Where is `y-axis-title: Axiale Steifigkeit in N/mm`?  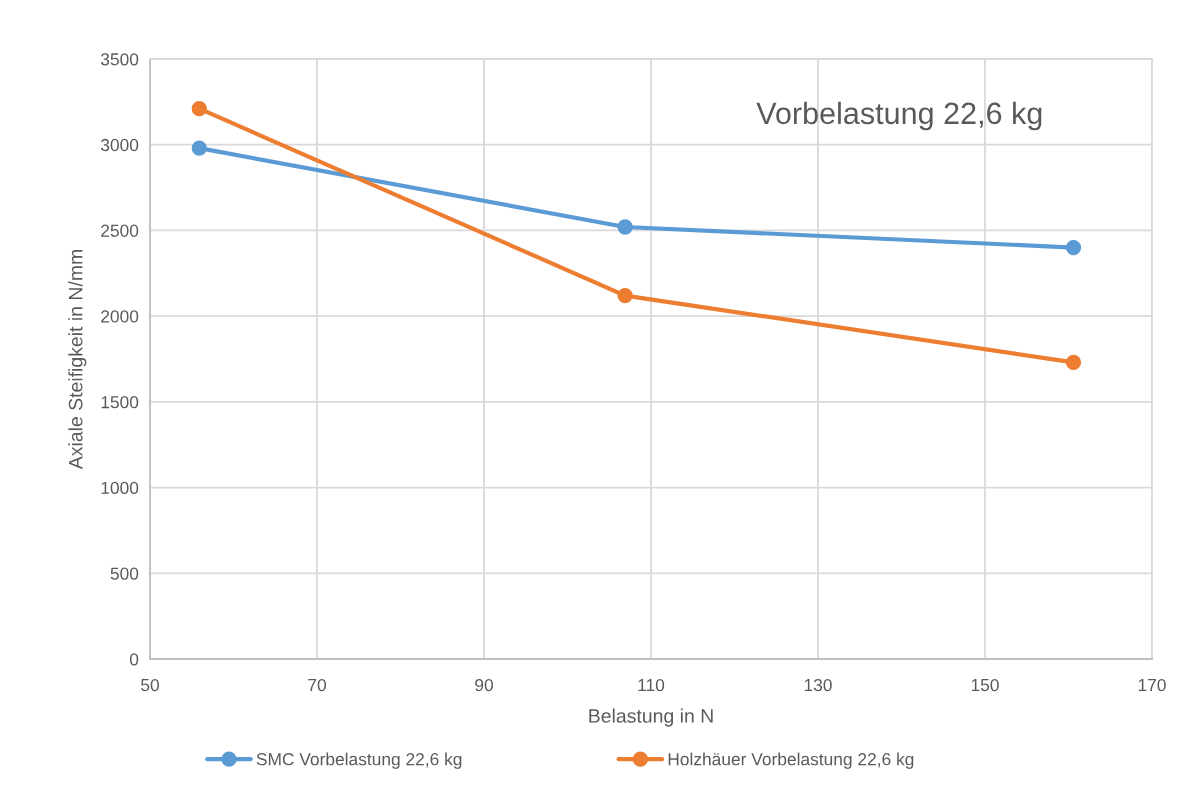 y-axis-title: Axiale Steifigkeit in N/mm is located at coordinates (77, 360).